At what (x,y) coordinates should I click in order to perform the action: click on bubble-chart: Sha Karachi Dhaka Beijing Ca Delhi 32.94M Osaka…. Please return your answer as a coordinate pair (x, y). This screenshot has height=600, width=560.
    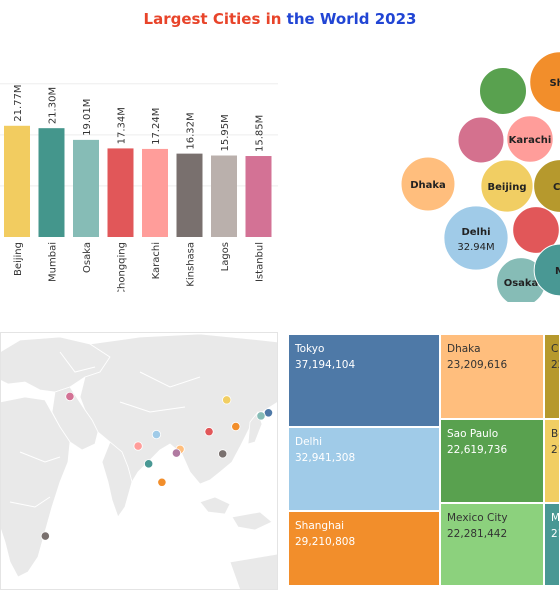
    Looking at the image, I should click on (480, 179).